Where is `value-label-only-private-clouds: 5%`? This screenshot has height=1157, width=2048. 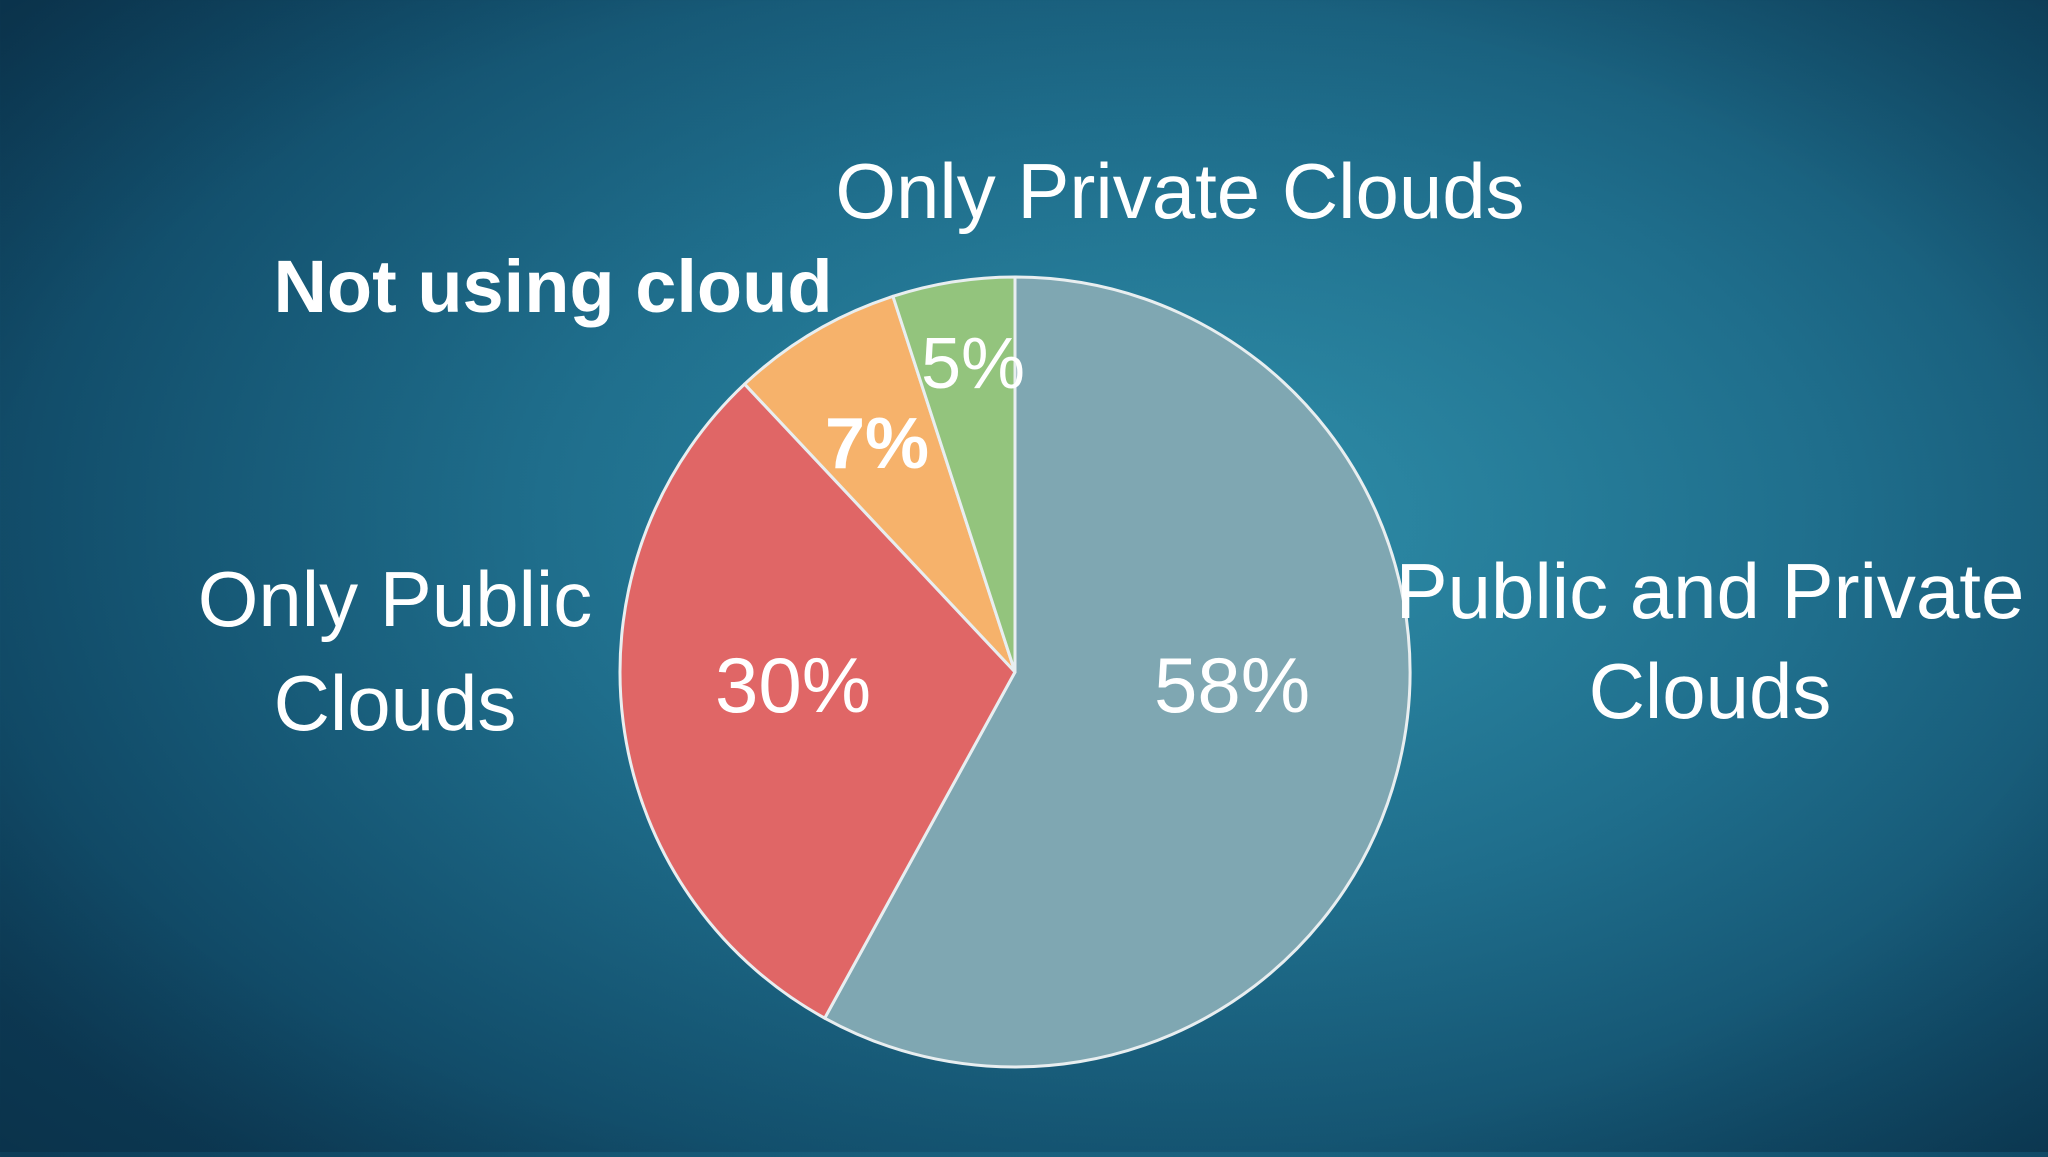
value-label-only-private-clouds: 5% is located at coordinates (973, 364).